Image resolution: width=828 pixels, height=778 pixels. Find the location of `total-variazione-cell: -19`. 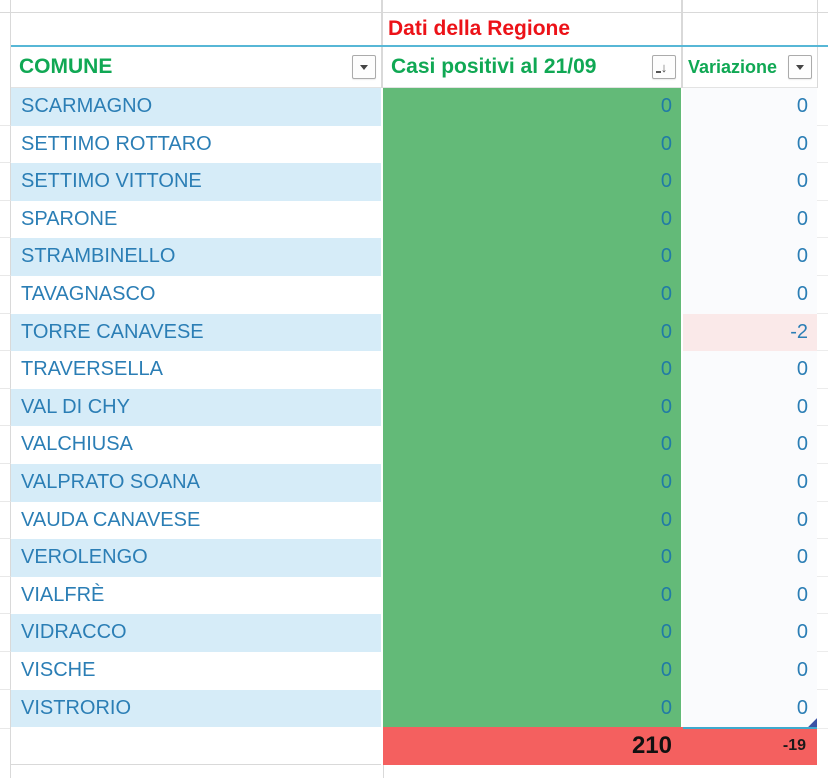

total-variazione-cell: -19 is located at coordinates (750, 746).